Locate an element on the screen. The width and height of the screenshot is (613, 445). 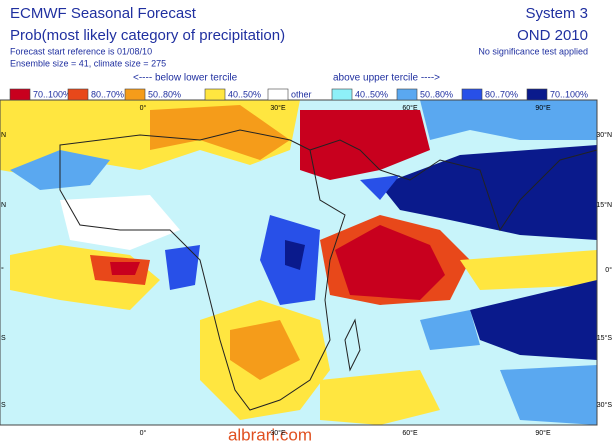
title: ECMWF Seasonal Forecast is located at coordinates (103, 13).